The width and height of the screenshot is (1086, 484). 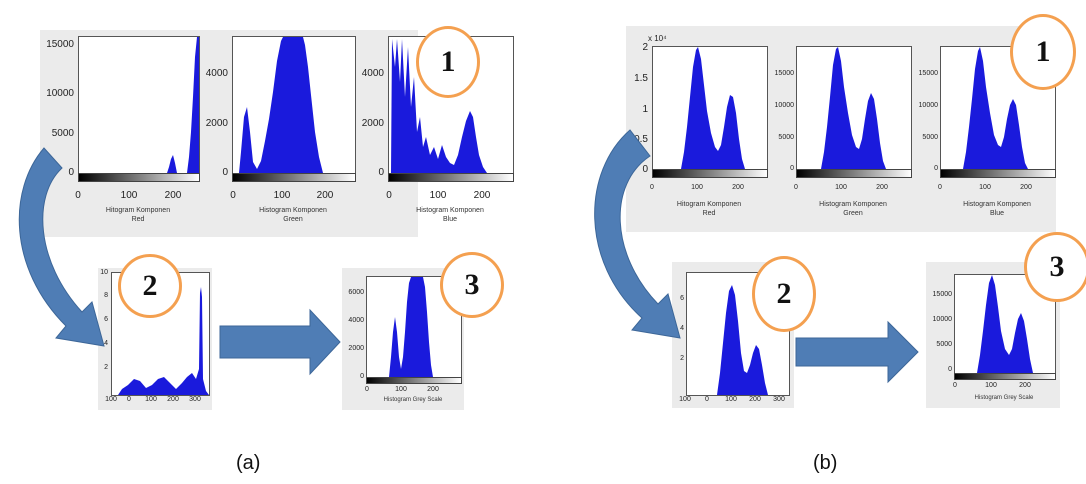 I want to click on fig-b-red-caption: Hitogram Komponen Red, so click(x=709, y=209).